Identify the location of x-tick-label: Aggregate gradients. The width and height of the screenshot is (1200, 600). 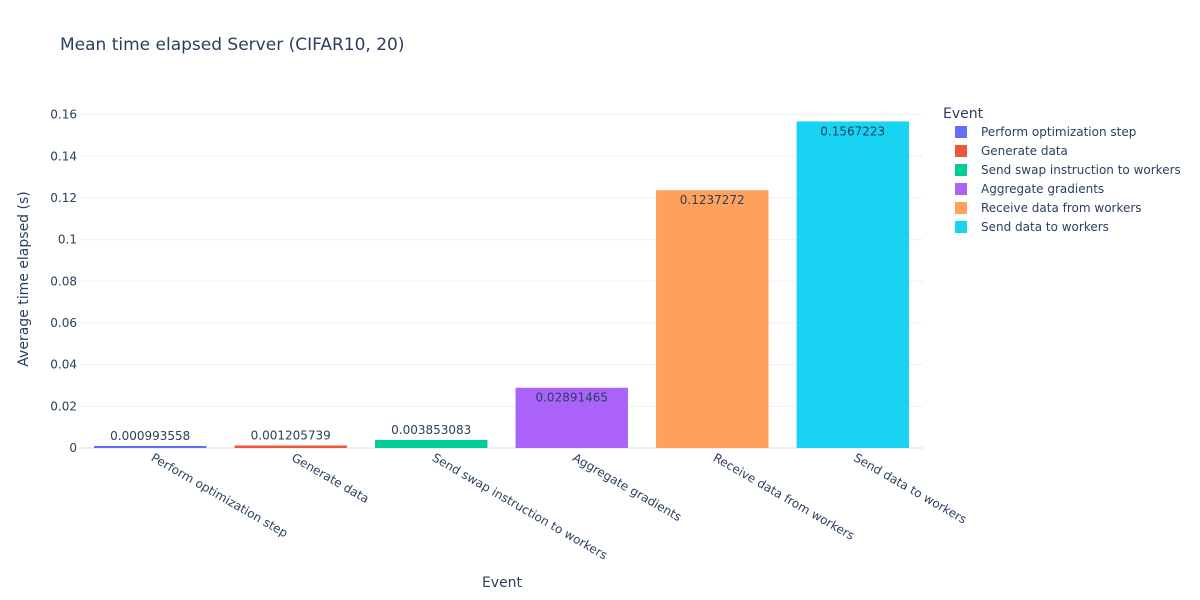
(627, 487).